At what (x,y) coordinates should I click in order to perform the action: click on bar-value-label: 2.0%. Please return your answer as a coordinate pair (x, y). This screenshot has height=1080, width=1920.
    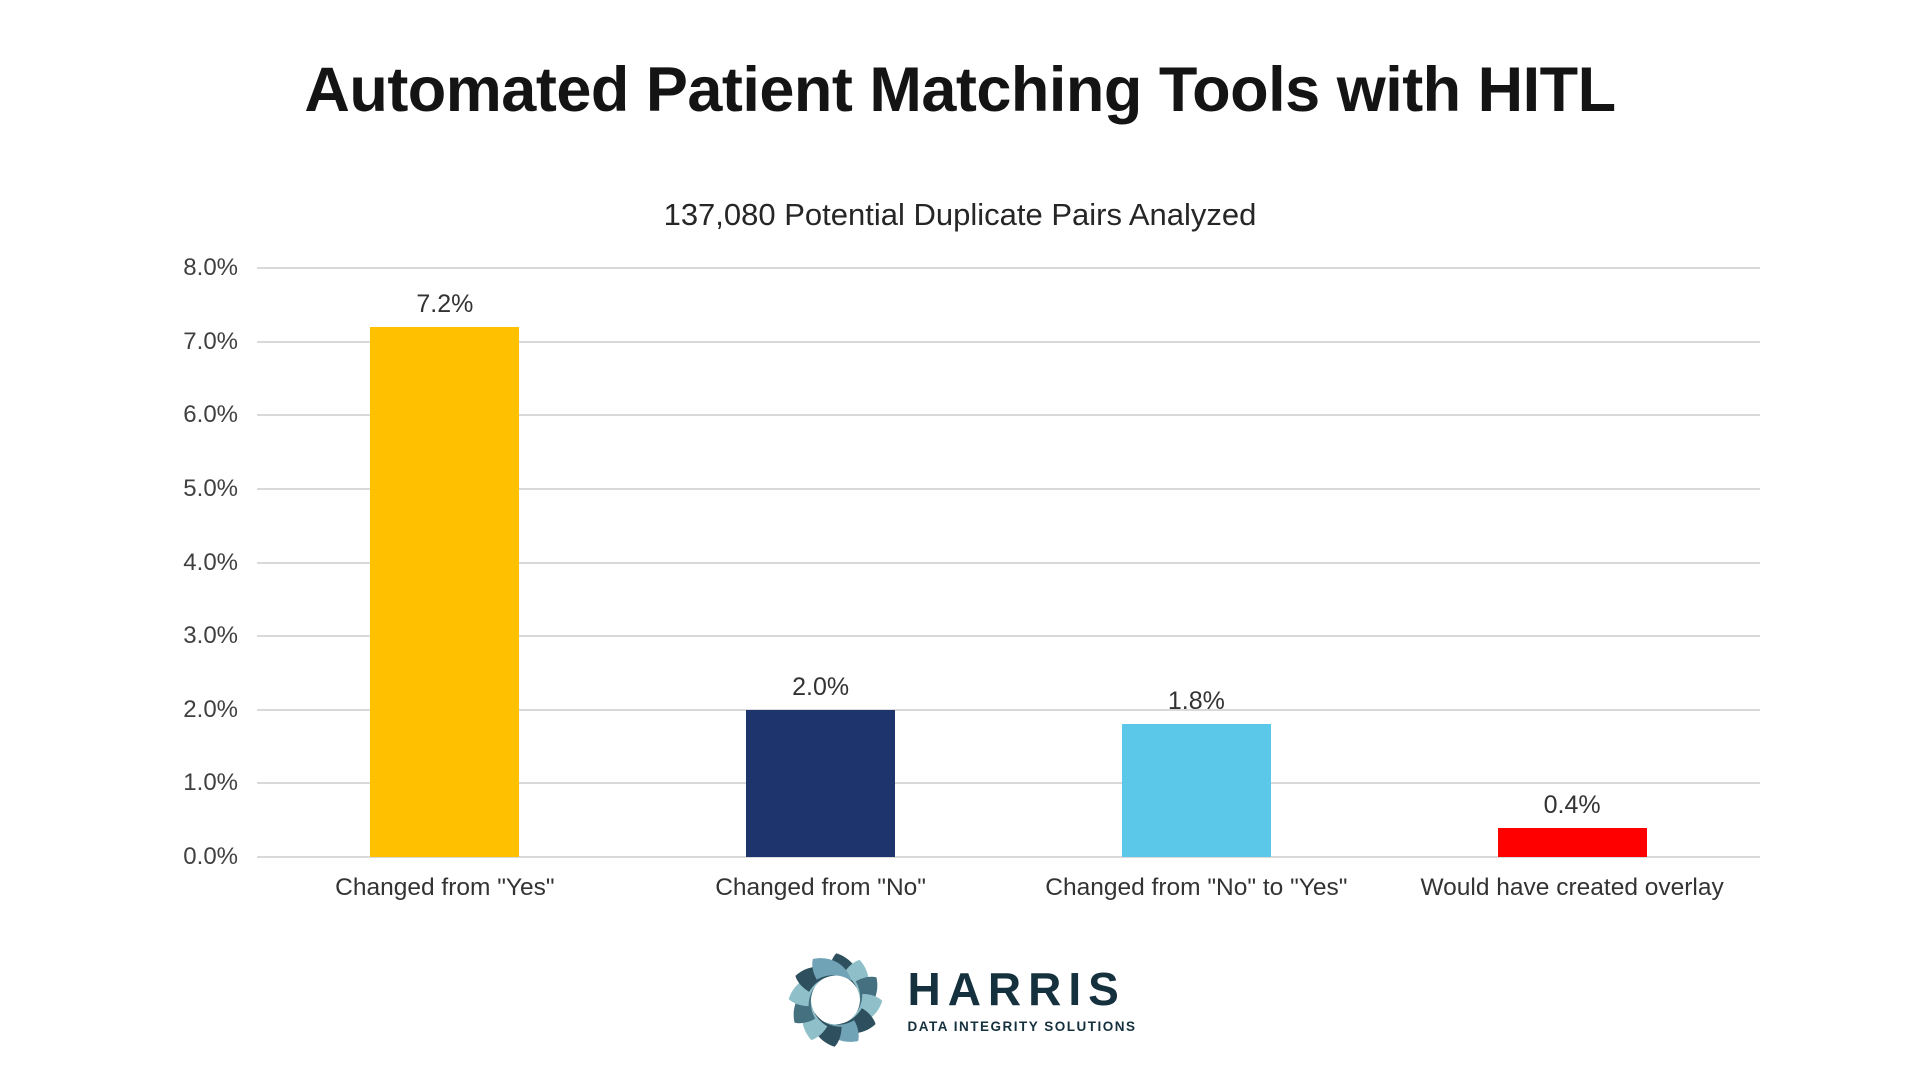
    Looking at the image, I should click on (821, 686).